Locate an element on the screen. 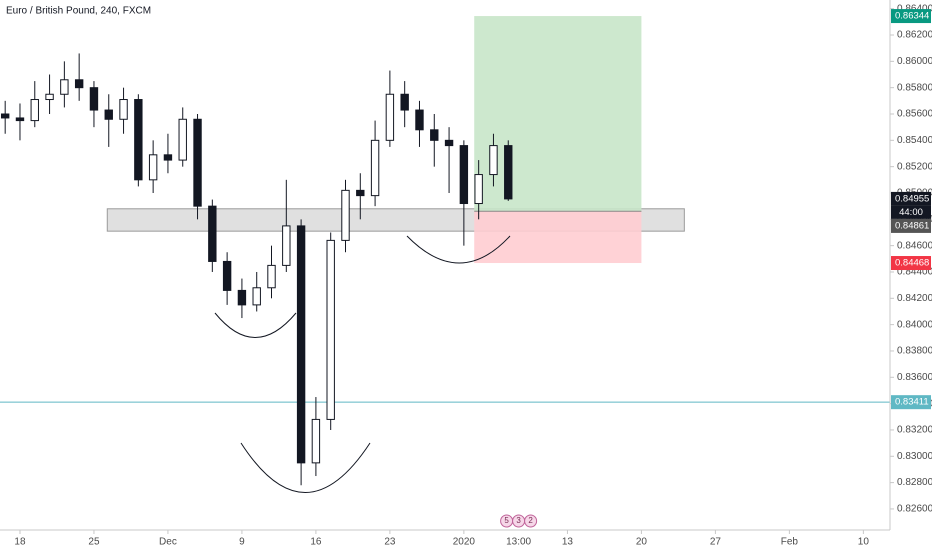 The height and width of the screenshot is (555, 932). y-tick-label: 0.84400 is located at coordinates (914, 272).